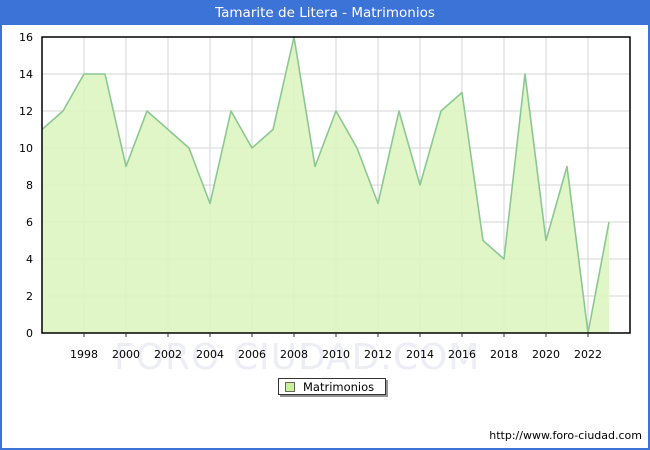  I want to click on svg-text: 0, so click(29, 333).